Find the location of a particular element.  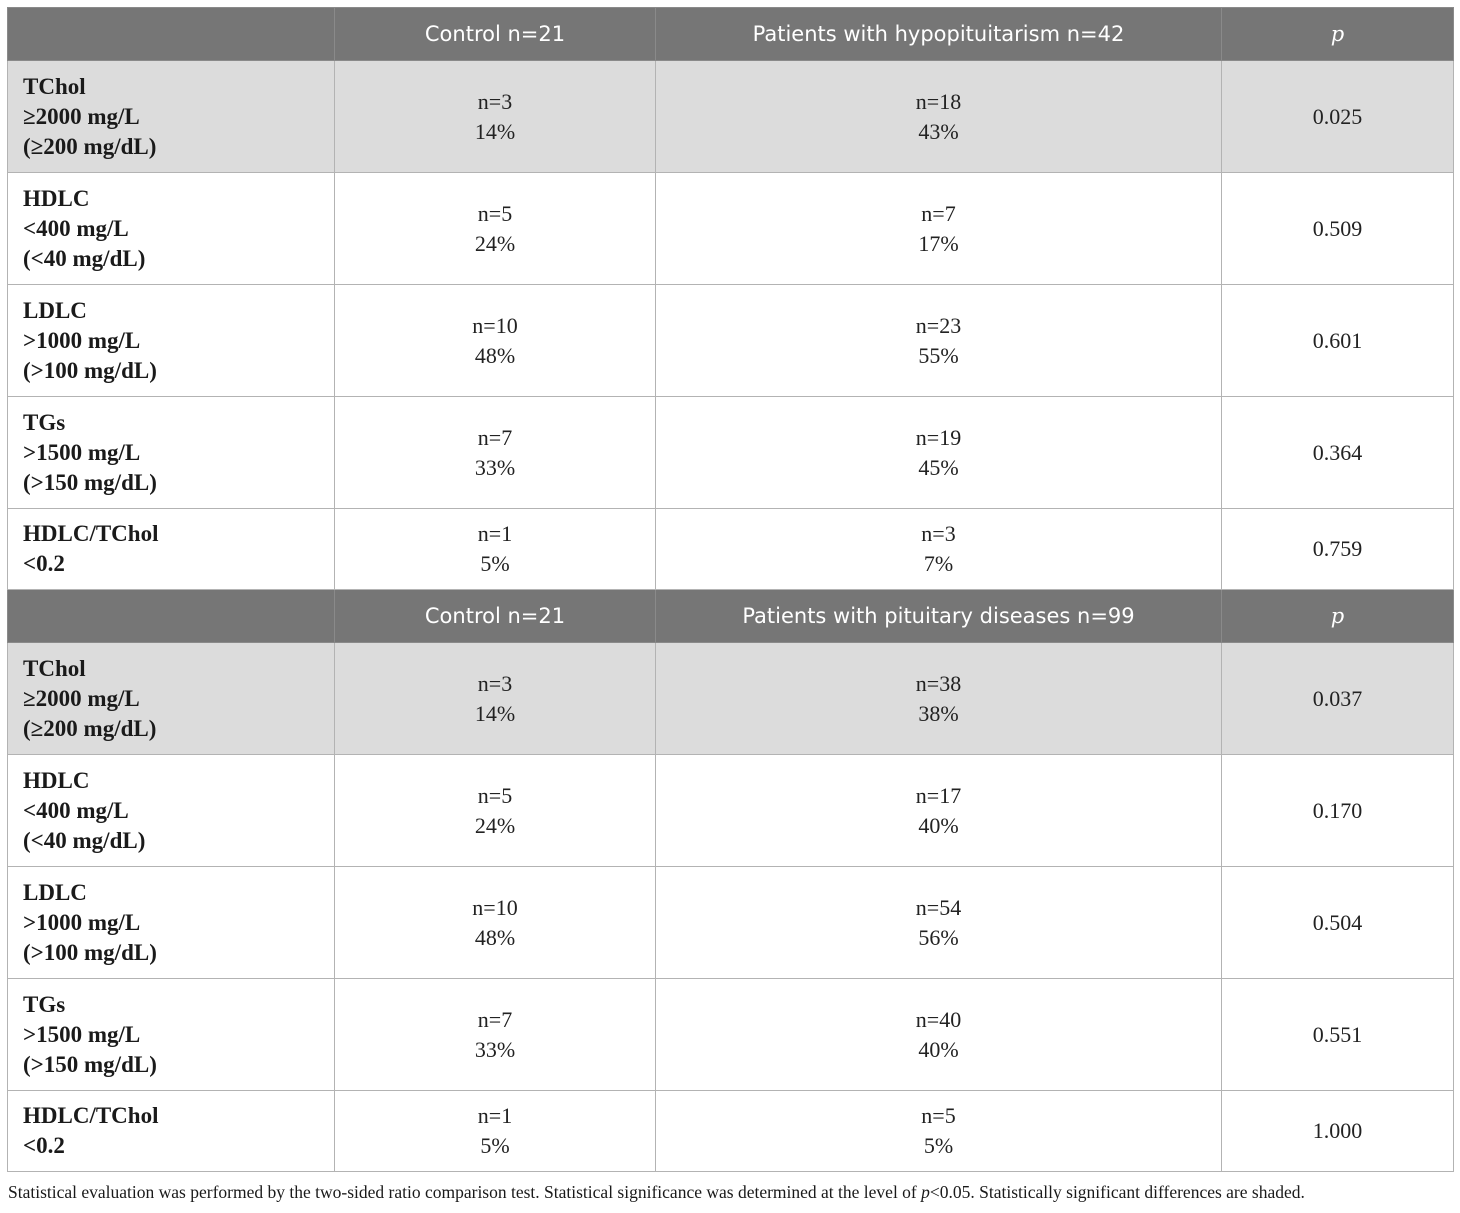

patient-percent: 5% is located at coordinates (938, 1145).